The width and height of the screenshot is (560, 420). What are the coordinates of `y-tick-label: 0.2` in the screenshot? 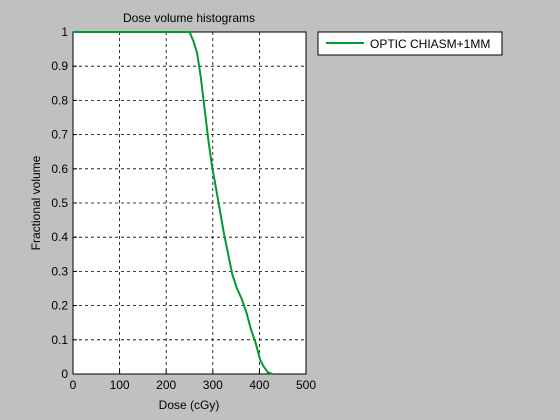 It's located at (59, 306).